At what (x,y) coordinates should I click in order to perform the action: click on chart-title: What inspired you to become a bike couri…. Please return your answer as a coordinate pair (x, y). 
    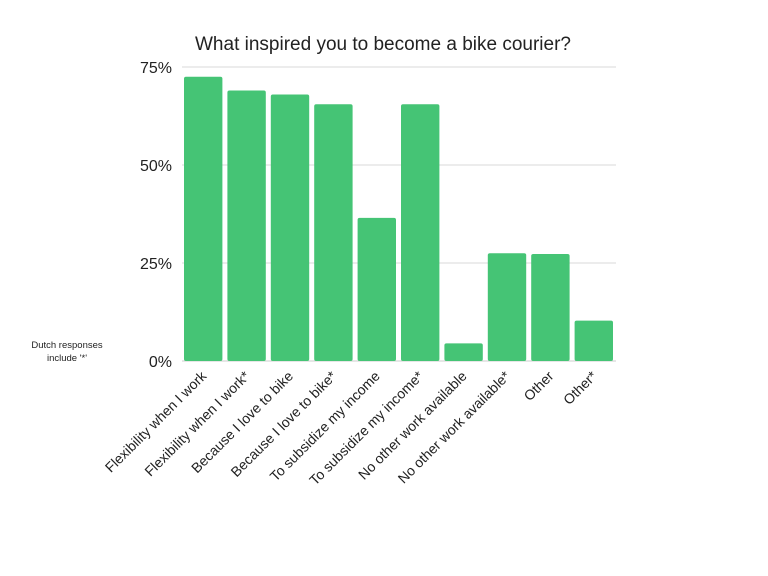
    Looking at the image, I should click on (383, 44).